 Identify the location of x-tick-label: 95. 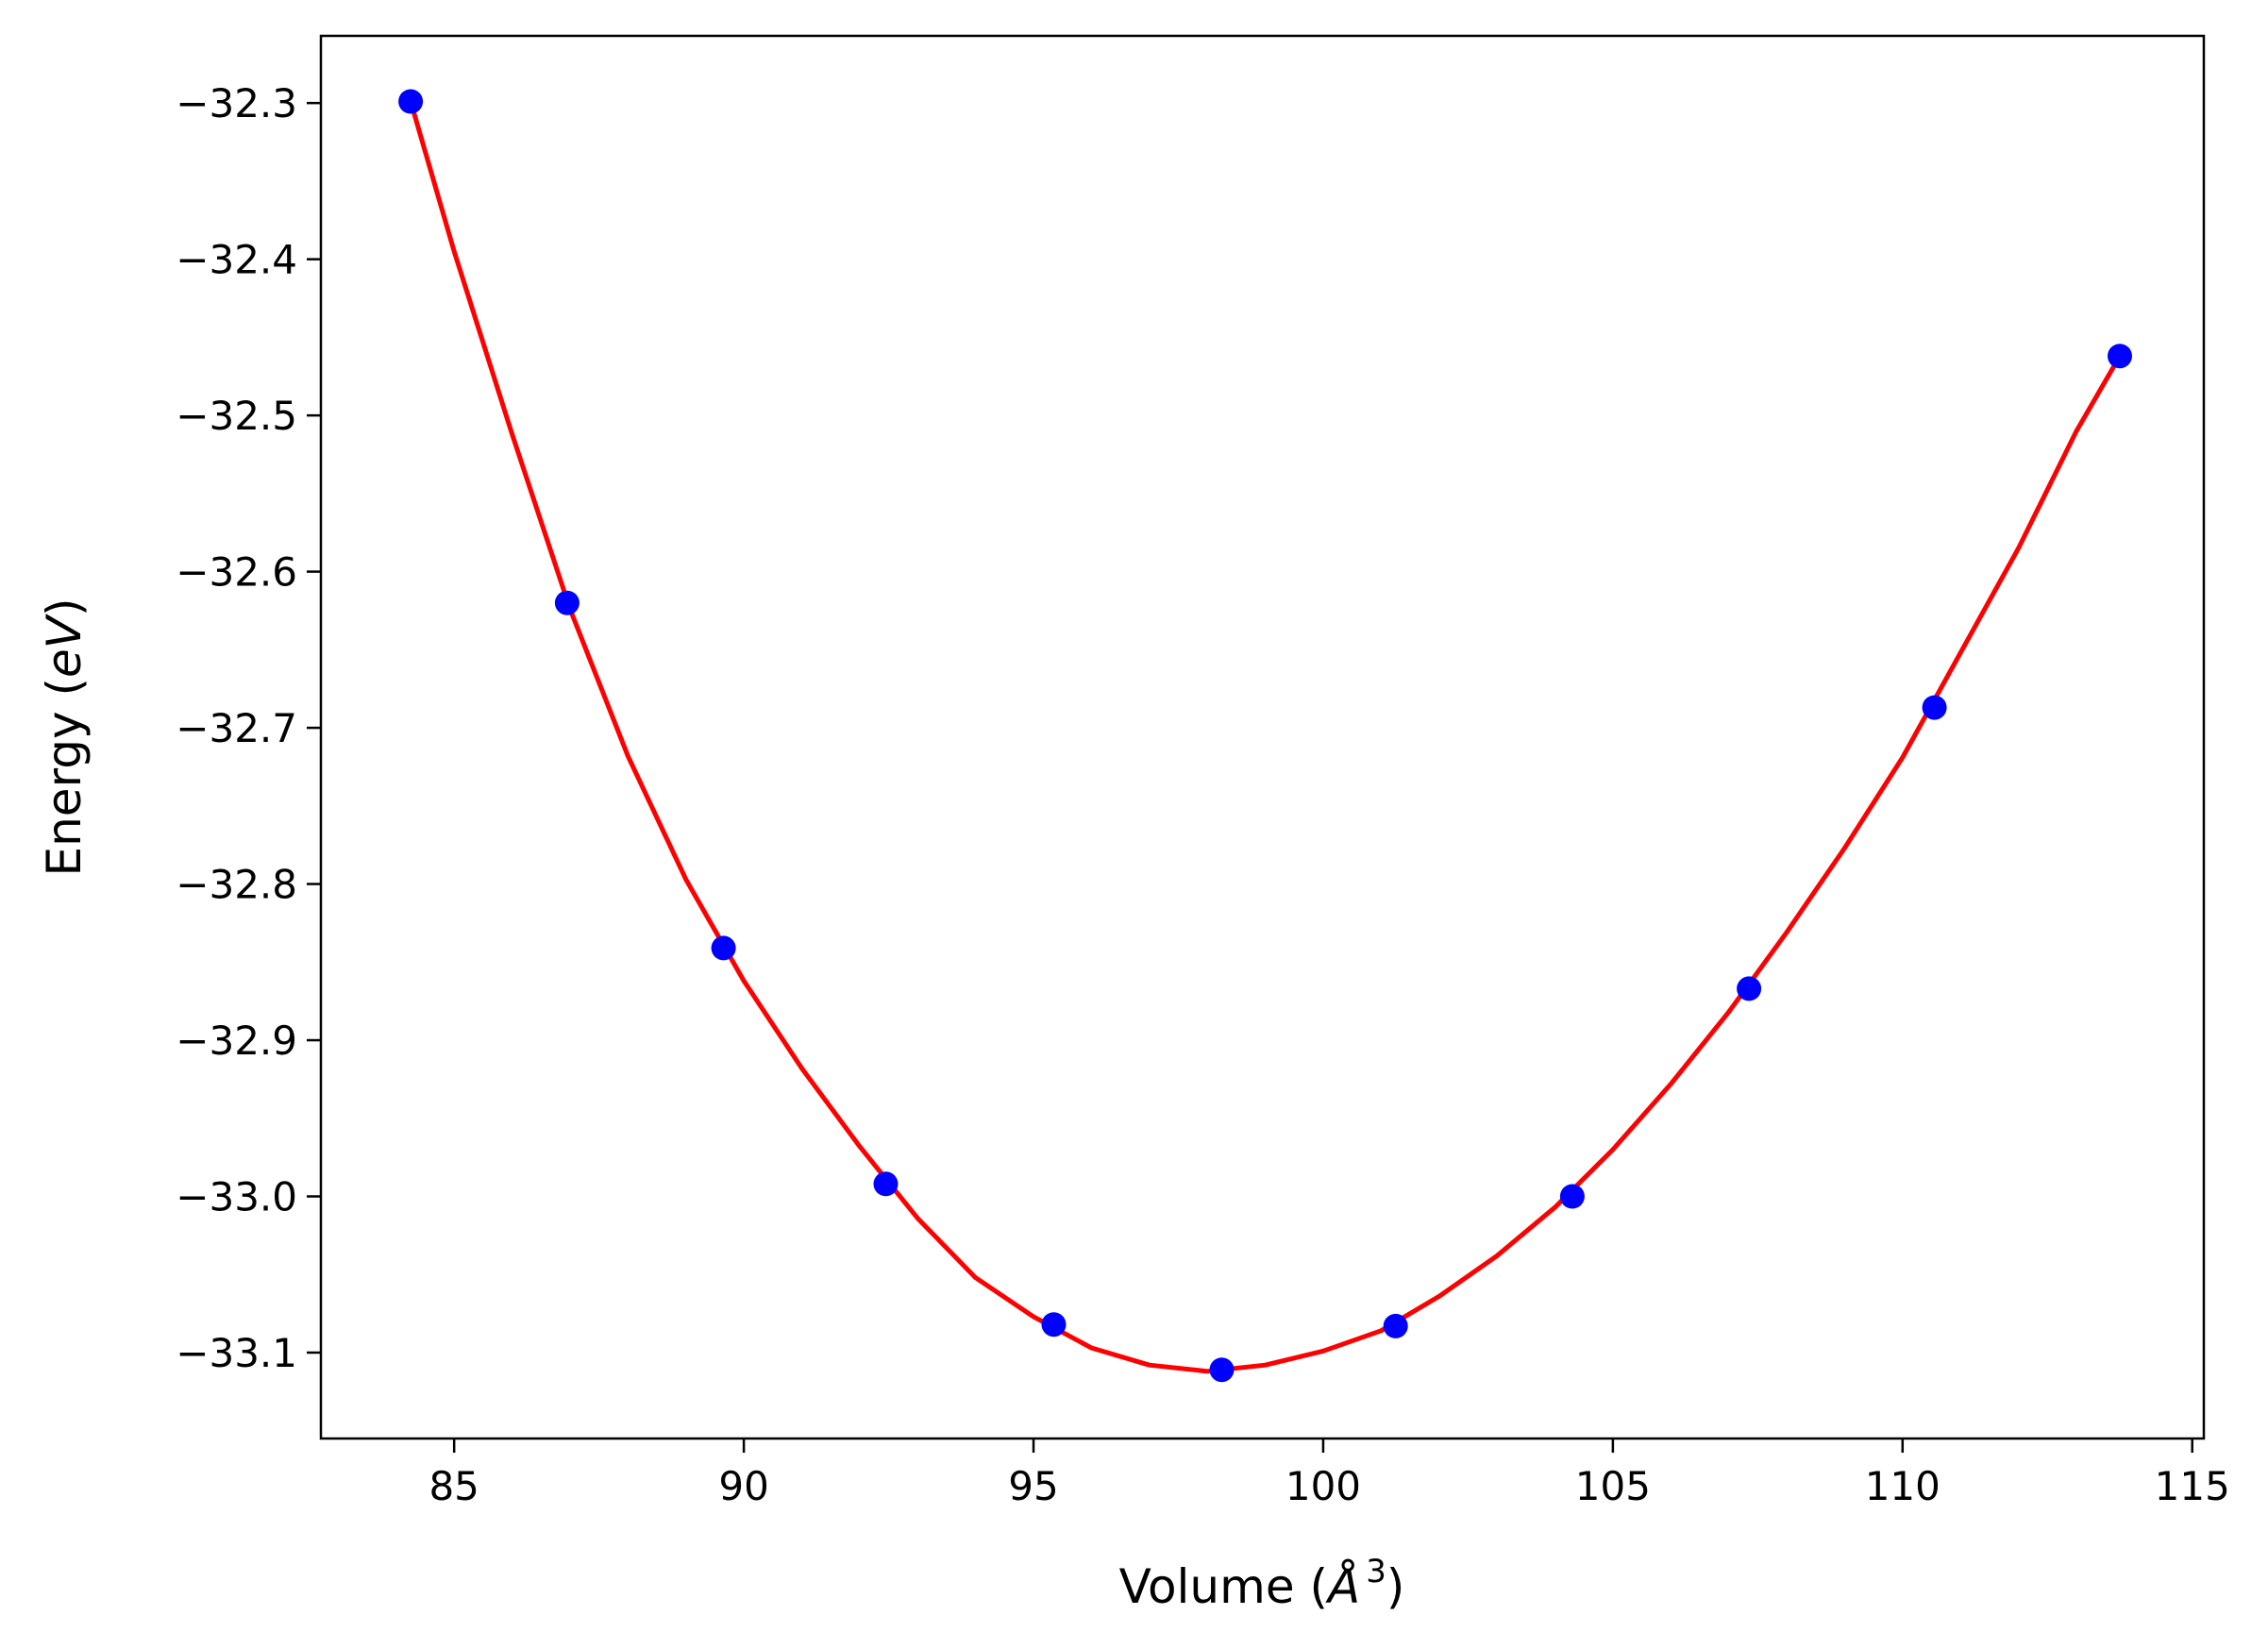
(1033, 1486).